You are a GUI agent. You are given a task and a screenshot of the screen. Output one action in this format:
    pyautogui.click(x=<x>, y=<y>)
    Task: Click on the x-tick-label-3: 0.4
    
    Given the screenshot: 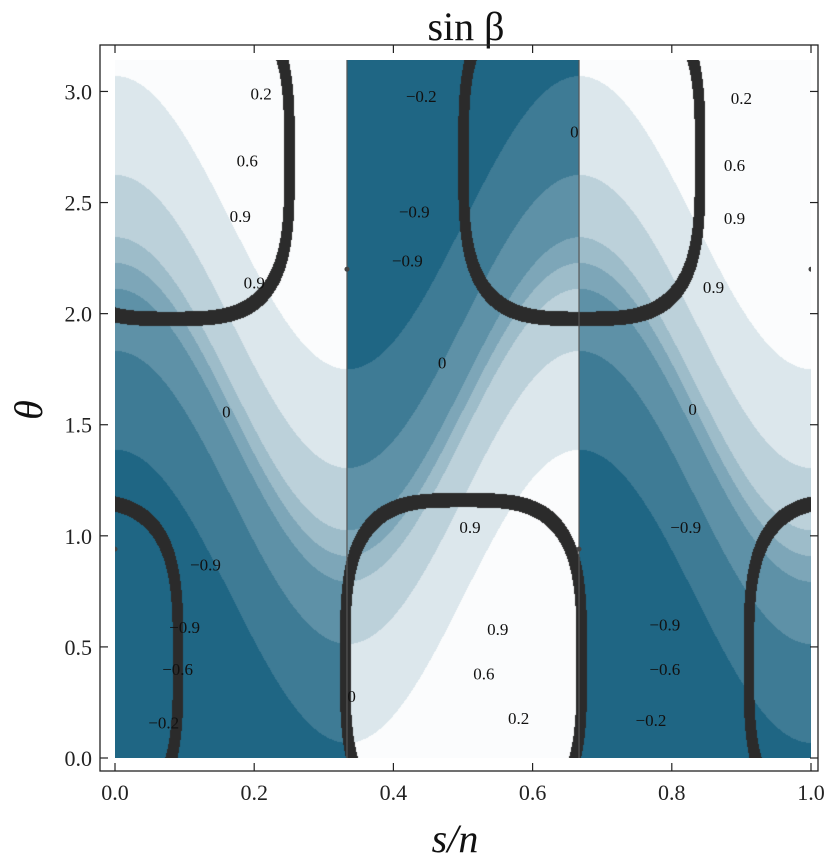 What is the action you would take?
    pyautogui.click(x=394, y=792)
    